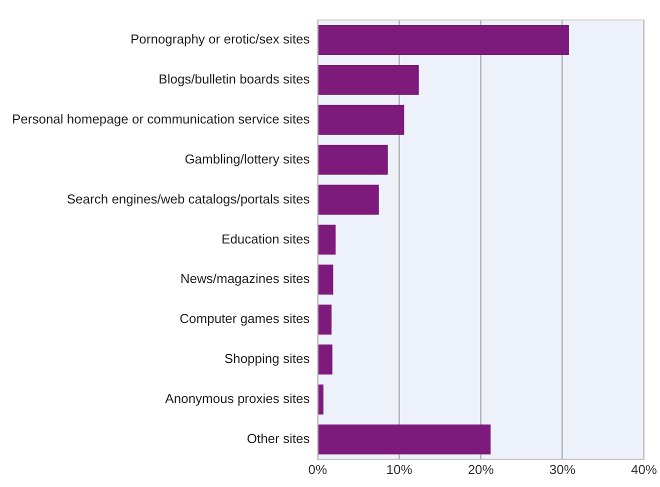  I want to click on y-tick-label: Gambling/lottery sites, so click(247, 158).